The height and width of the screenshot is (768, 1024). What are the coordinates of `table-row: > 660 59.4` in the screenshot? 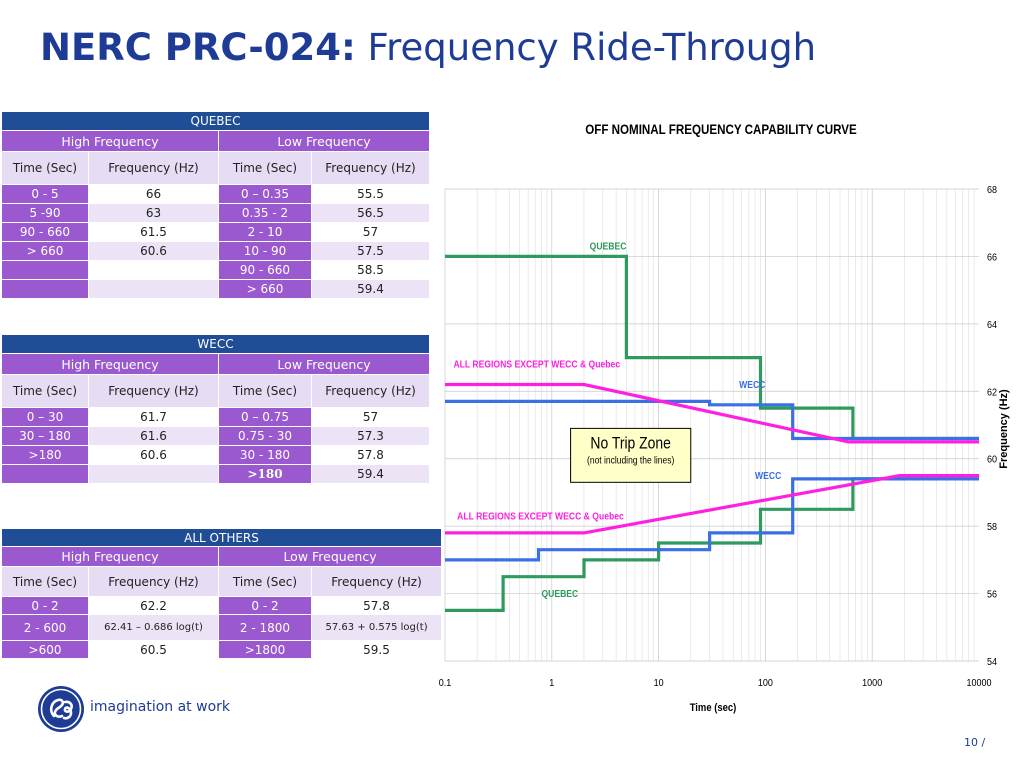 It's located at (216, 289).